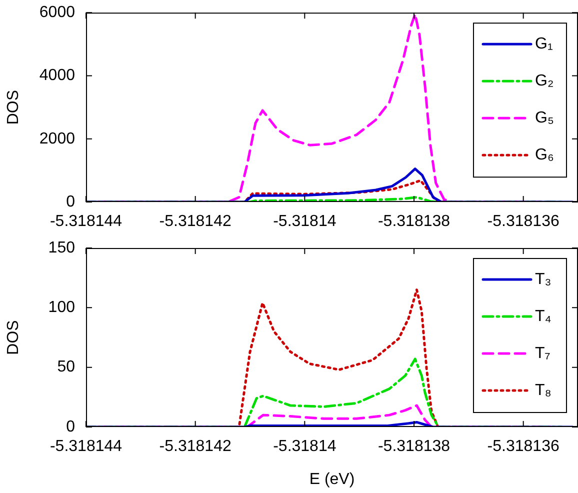  What do you see at coordinates (543, 316) in the screenshot?
I see `legend-label: T₄` at bounding box center [543, 316].